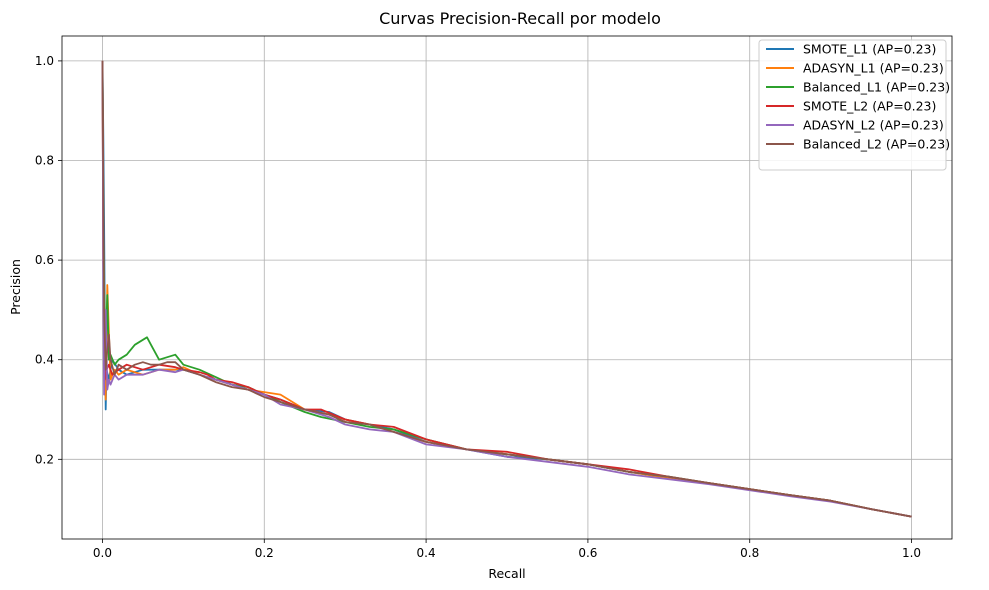 This screenshot has height=590, width=989. What do you see at coordinates (44, 260) in the screenshot?
I see `y-tick-label: 0.6` at bounding box center [44, 260].